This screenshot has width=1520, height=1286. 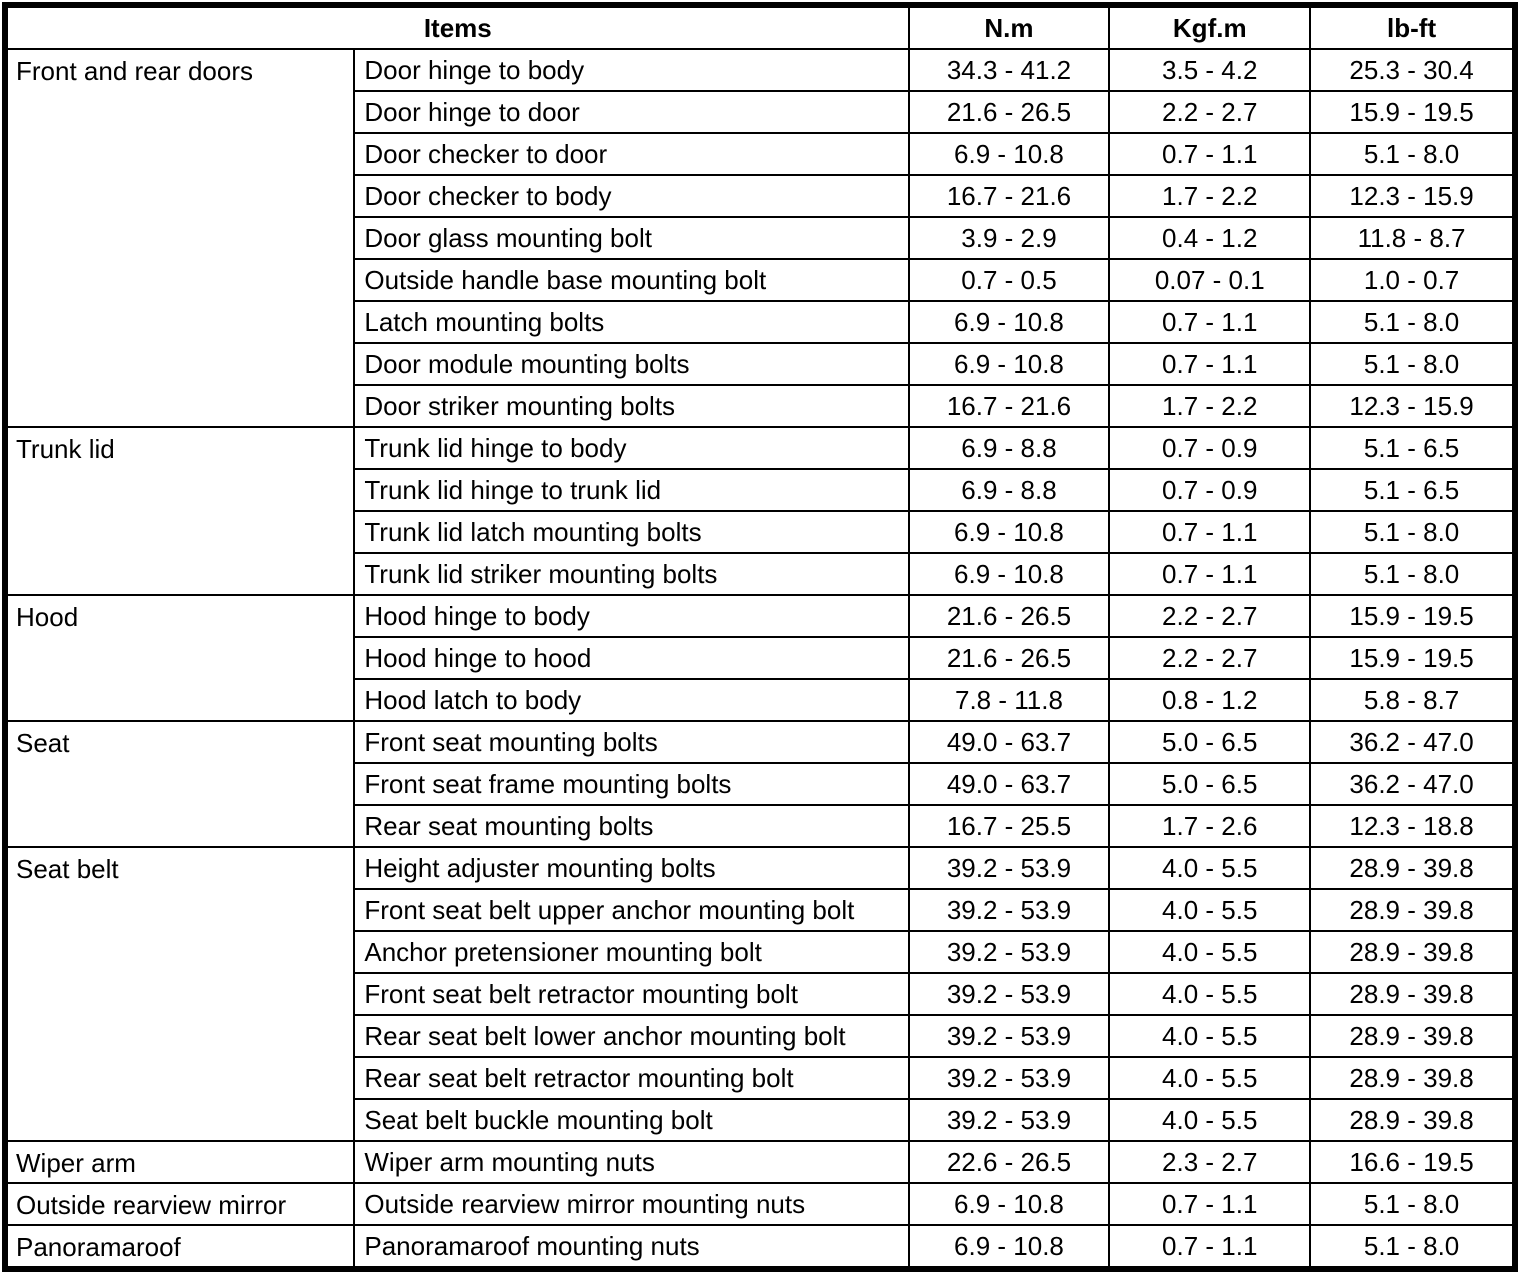 I want to click on nm-value-cell: 0.7 - 0.5, so click(x=1009, y=280).